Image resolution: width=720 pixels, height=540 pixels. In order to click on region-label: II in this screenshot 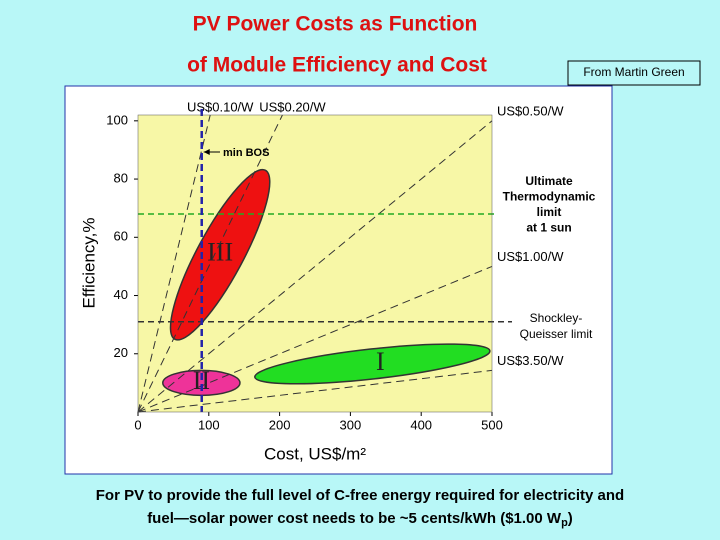, I will do `click(201, 380)`.